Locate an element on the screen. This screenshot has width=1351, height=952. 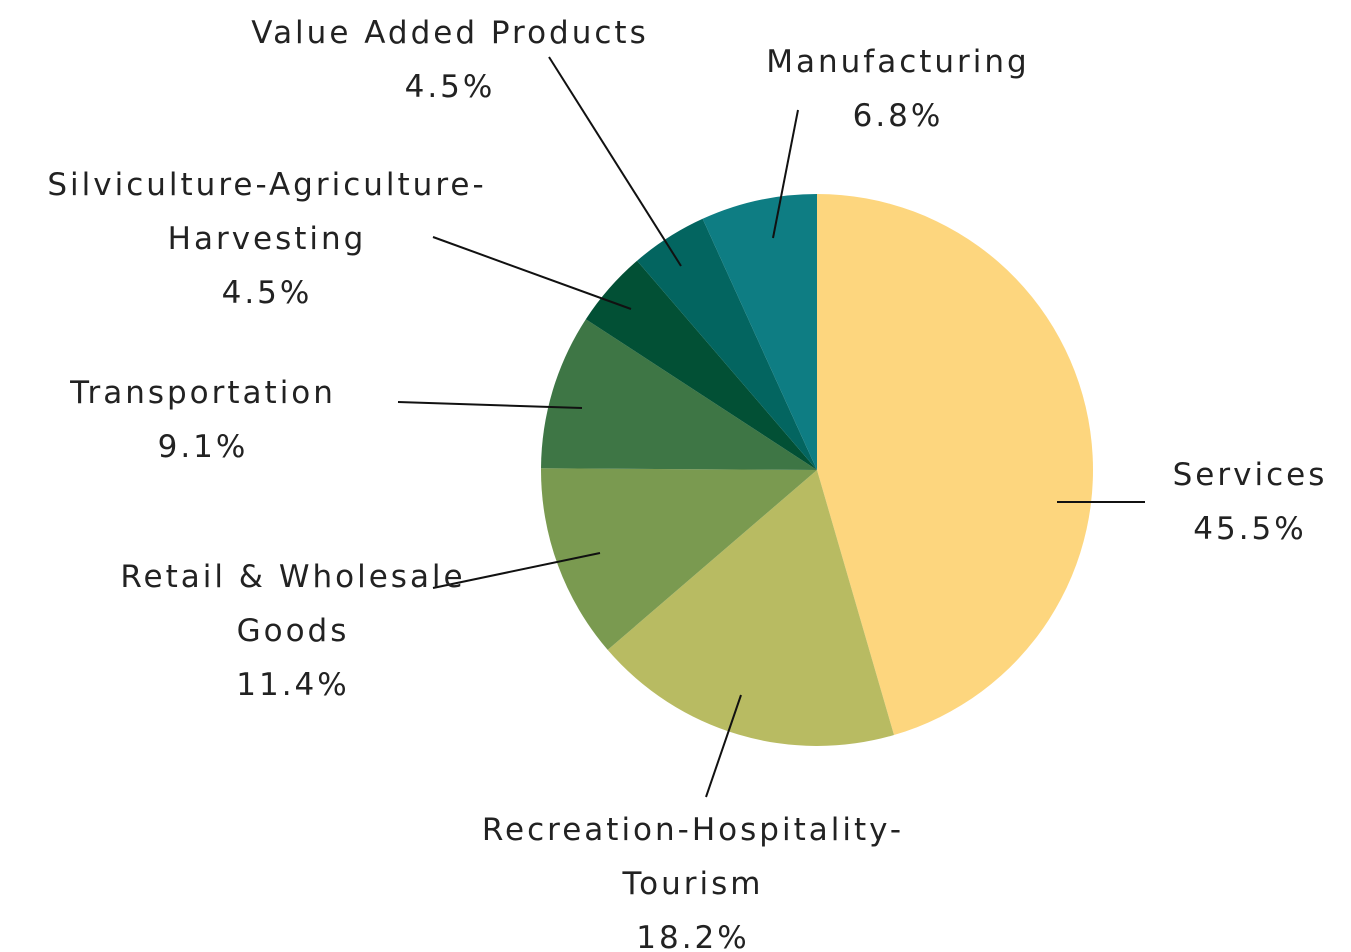
category-label: Retail & Wholesale Goods is located at coordinates (293, 604).